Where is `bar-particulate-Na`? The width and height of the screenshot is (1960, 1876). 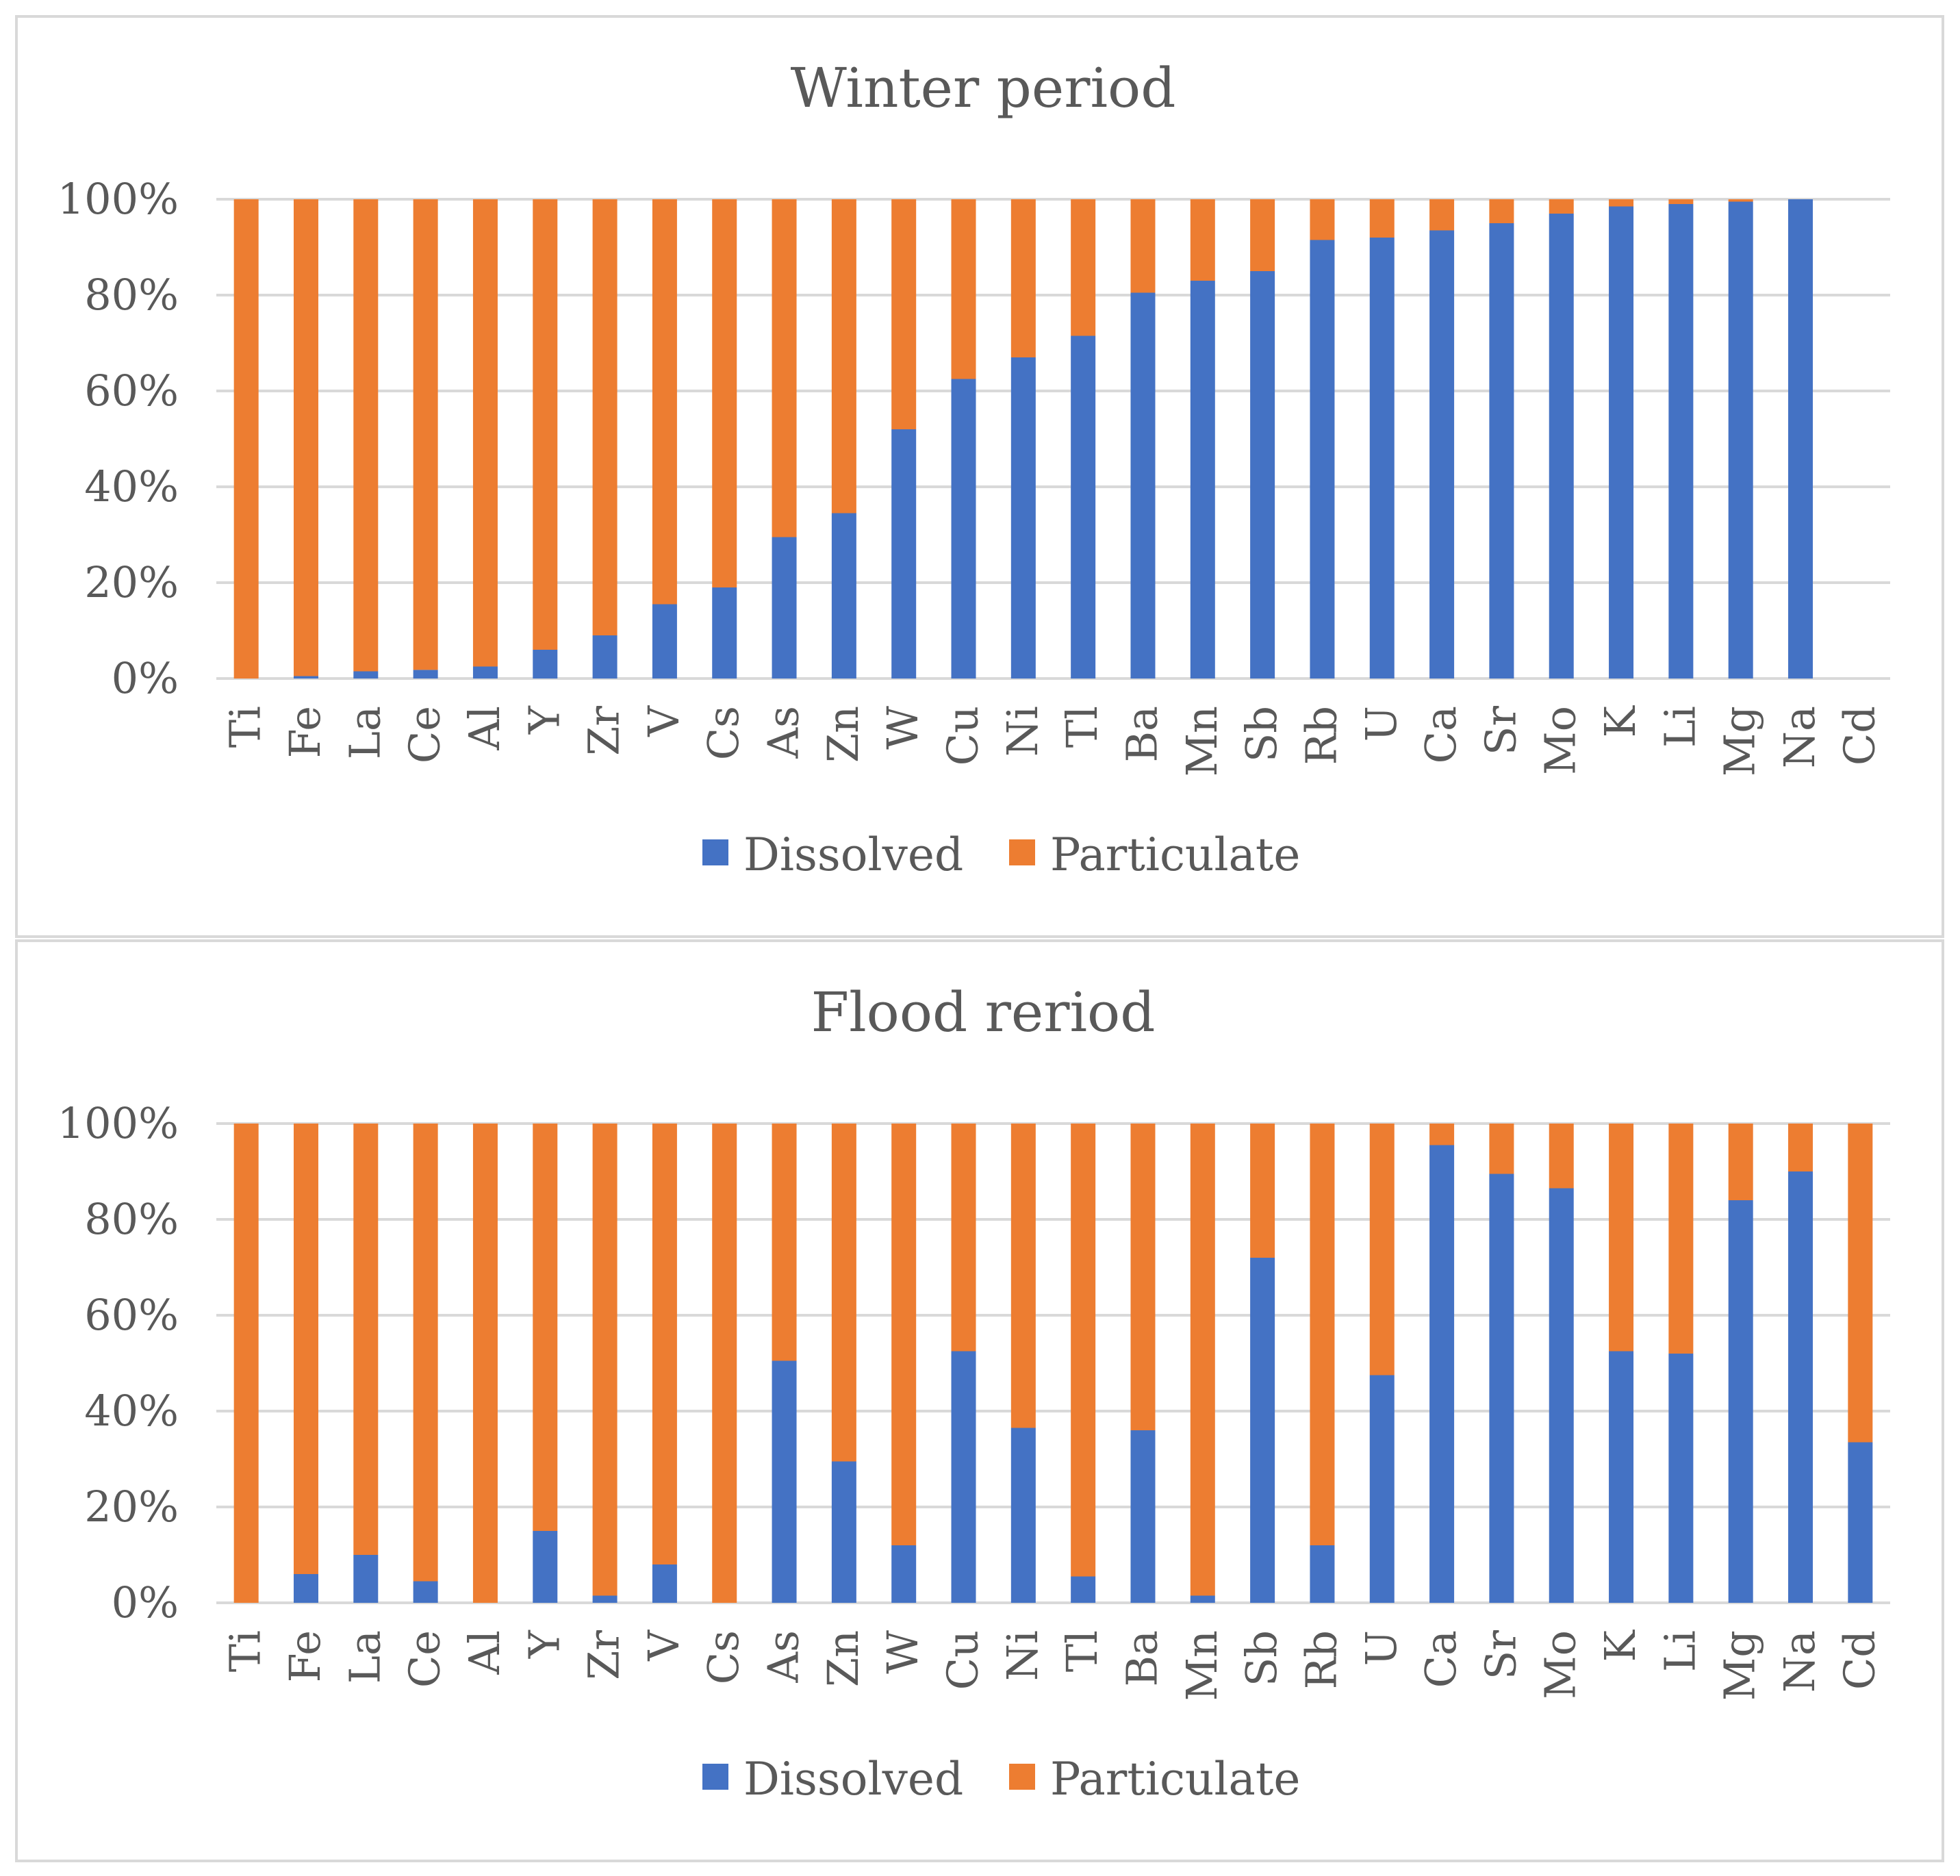 bar-particulate-Na is located at coordinates (1800, 1147).